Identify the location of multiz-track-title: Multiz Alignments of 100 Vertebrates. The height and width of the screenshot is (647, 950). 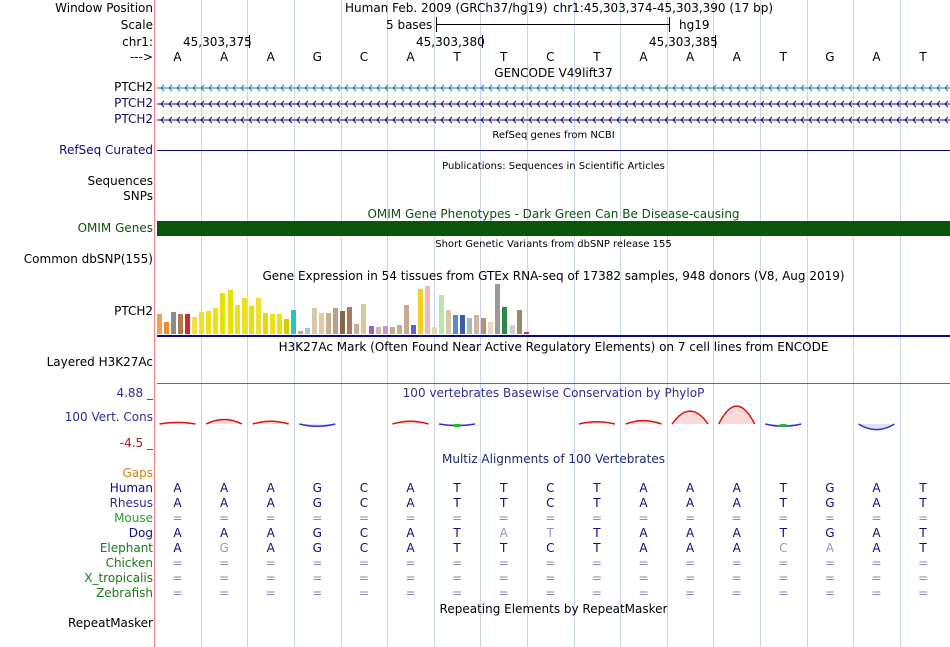
(553, 459).